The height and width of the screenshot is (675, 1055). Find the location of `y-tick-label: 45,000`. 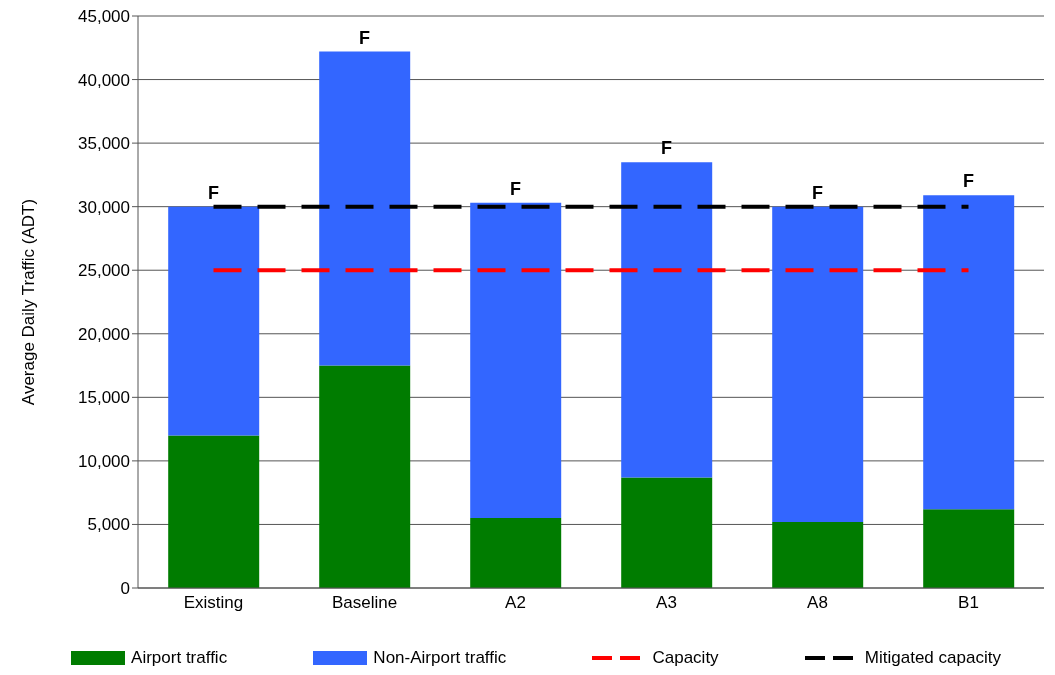

y-tick-label: 45,000 is located at coordinates (104, 17).